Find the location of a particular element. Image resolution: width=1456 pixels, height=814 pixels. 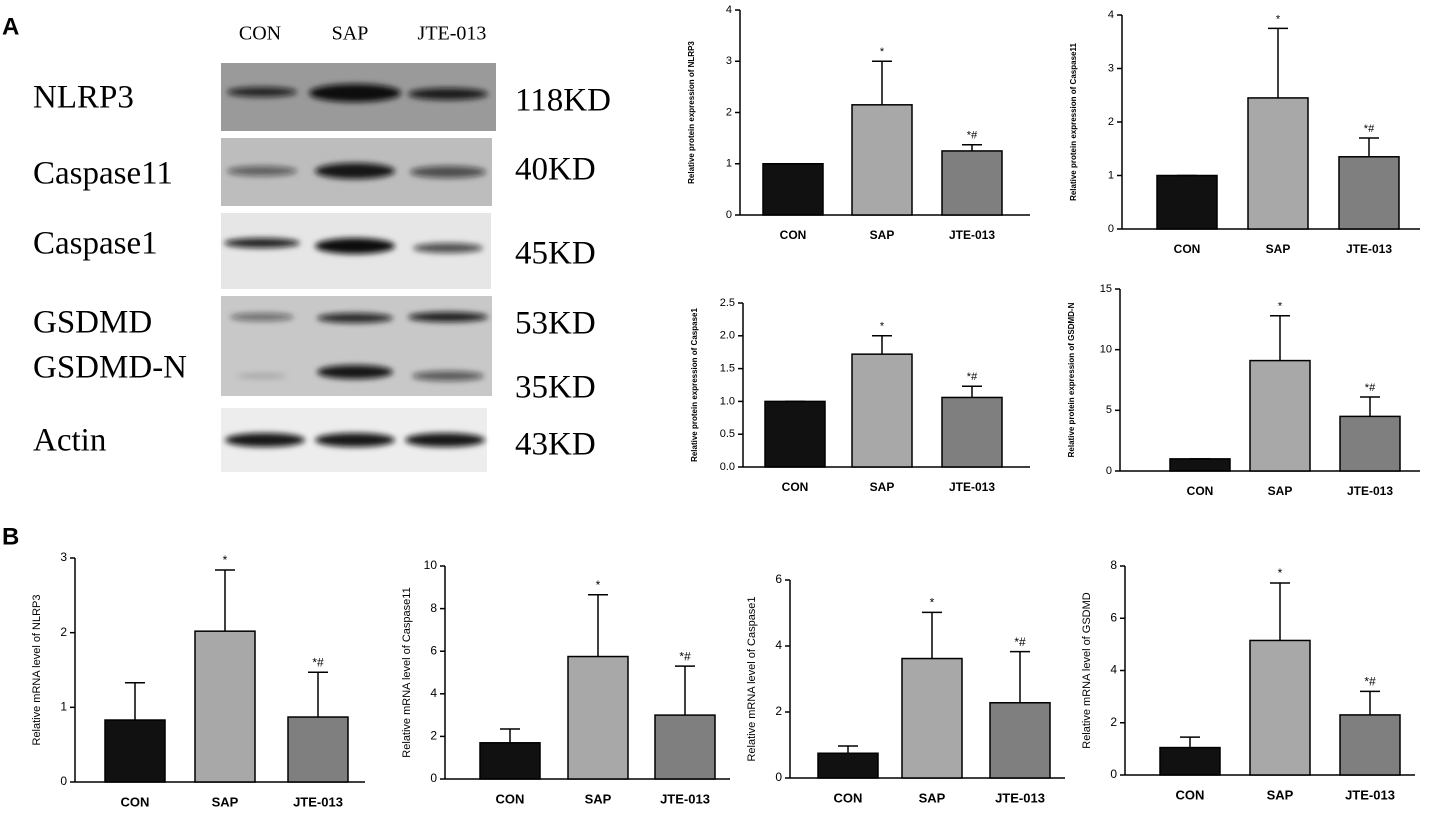

protein-label: GSDMD-N is located at coordinates (110, 368).